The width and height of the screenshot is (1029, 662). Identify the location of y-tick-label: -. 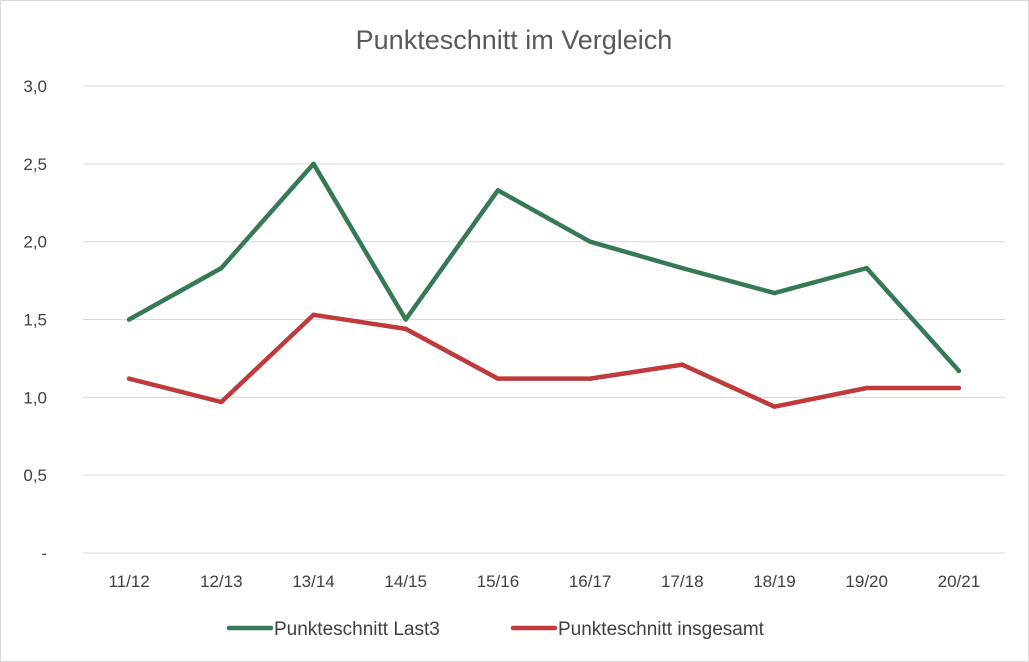
(44, 553).